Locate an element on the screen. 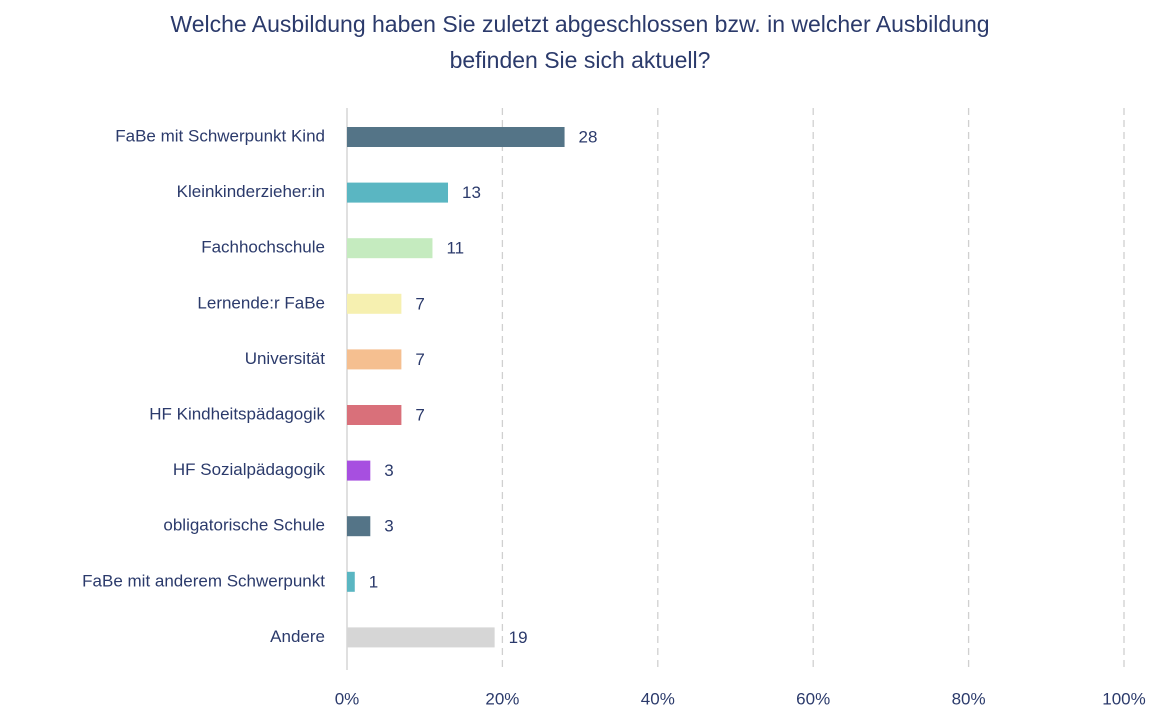  y-tick-label: HF Kindheitspädagogik is located at coordinates (237, 413).